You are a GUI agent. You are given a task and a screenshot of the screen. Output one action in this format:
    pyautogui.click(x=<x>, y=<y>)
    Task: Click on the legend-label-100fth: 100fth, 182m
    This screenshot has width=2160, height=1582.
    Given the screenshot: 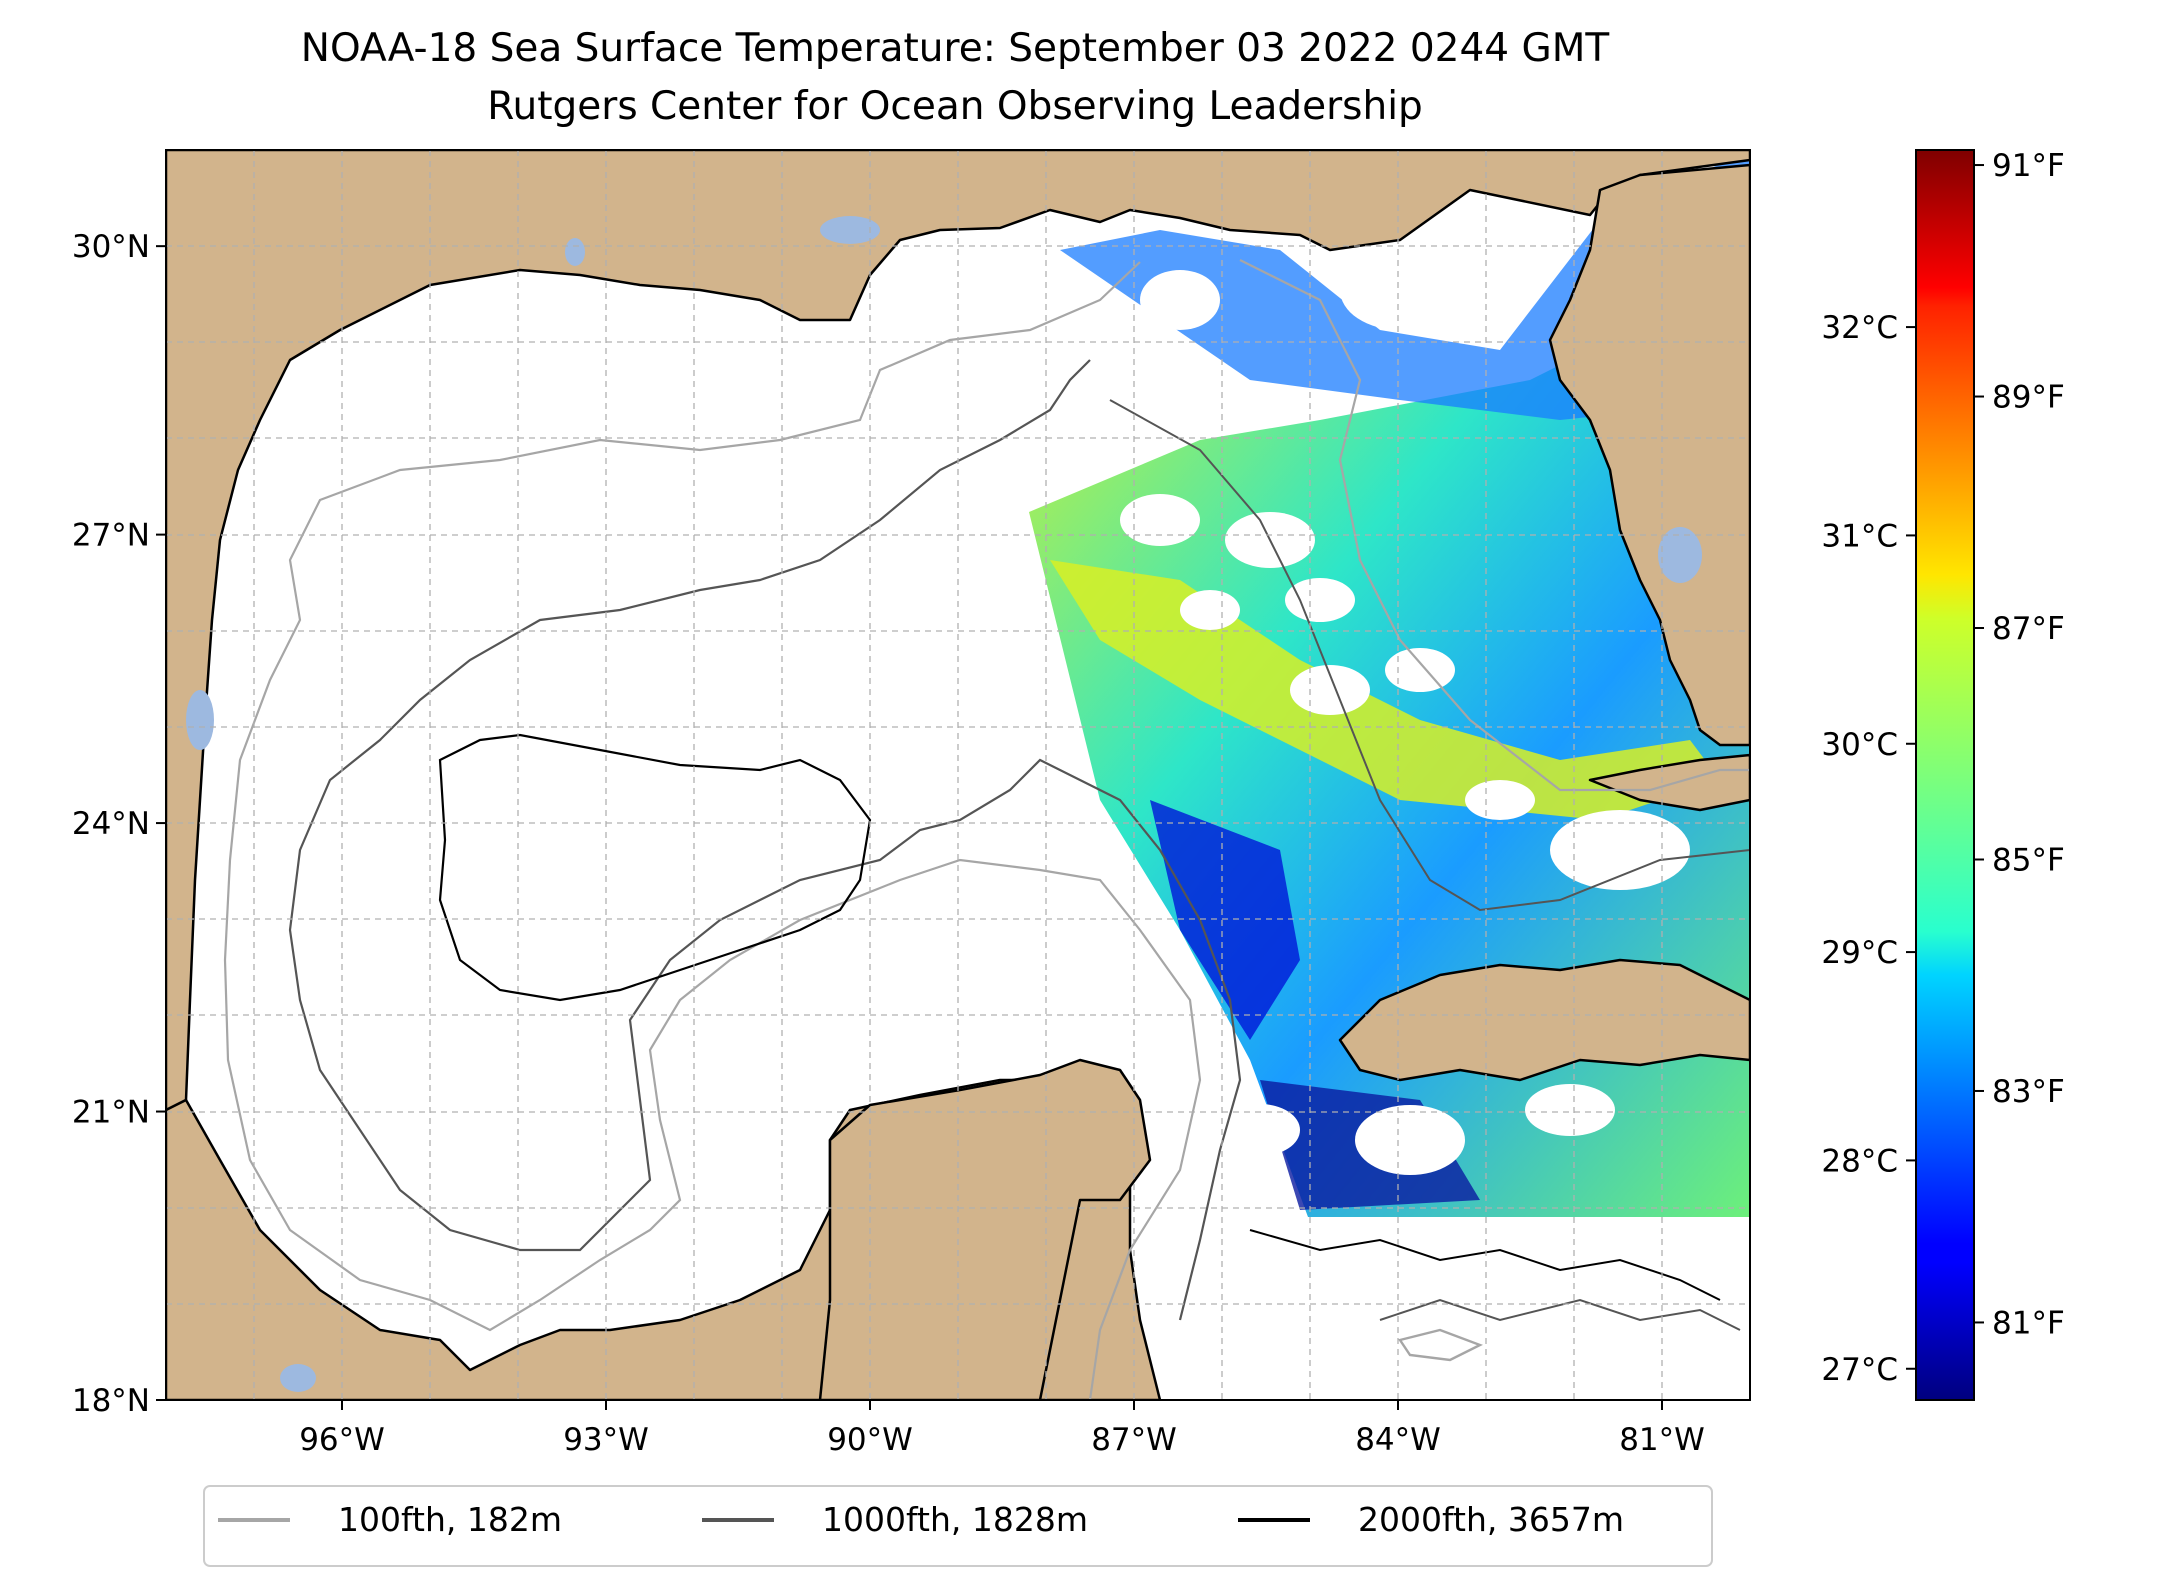 What is the action you would take?
    pyautogui.click(x=450, y=1519)
    